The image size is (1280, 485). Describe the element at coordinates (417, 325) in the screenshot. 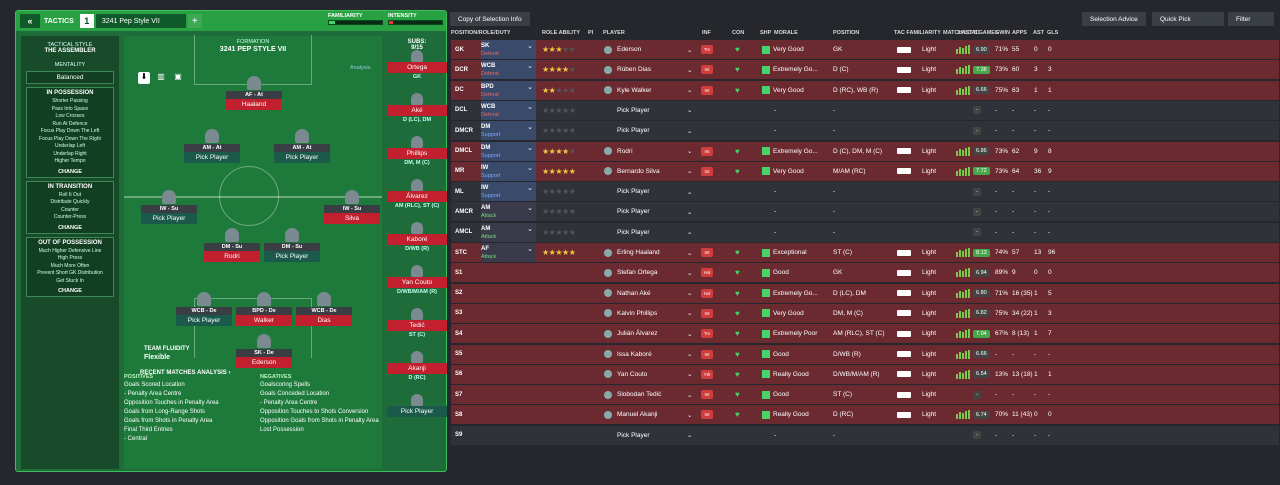

I see `sub-name: Tedić` at that location.